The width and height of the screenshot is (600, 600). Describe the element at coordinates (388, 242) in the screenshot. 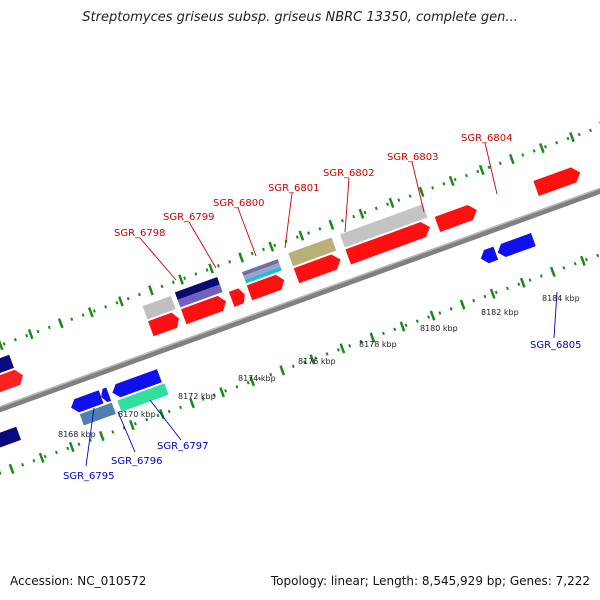

I see `gene-sgr6803-arrow` at that location.